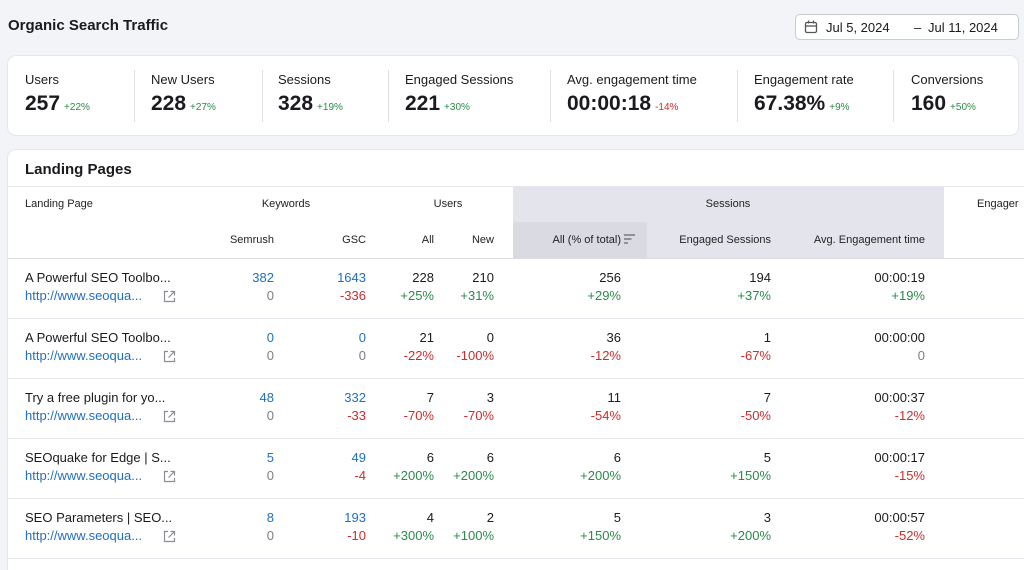  What do you see at coordinates (947, 79) in the screenshot?
I see `metric-label: Conversions` at bounding box center [947, 79].